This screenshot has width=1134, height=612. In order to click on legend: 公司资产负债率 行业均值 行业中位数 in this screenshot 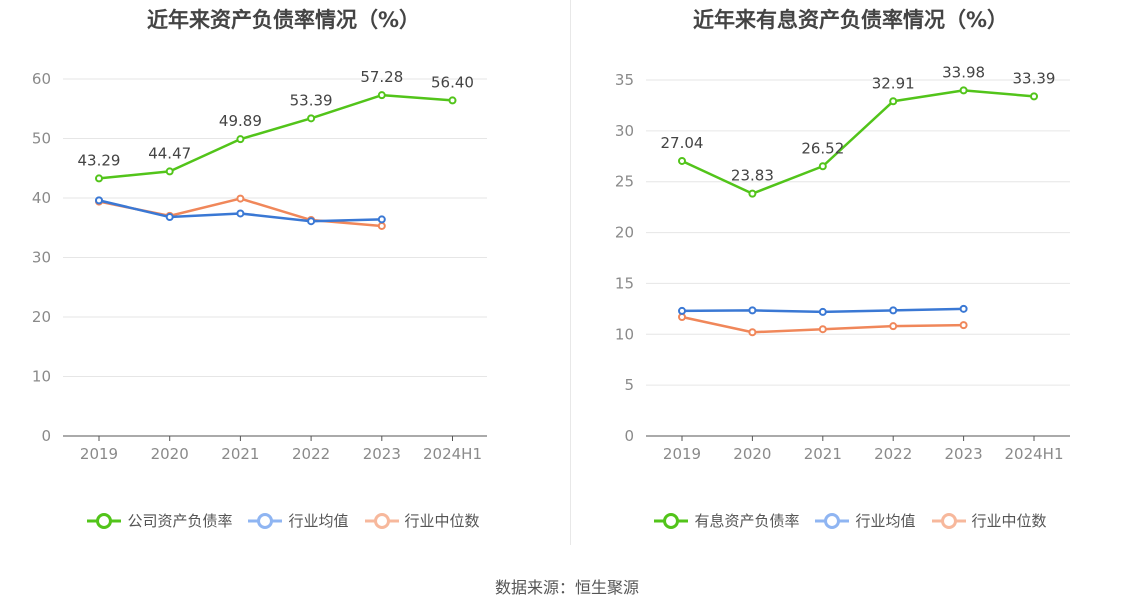, I will do `click(283, 520)`.